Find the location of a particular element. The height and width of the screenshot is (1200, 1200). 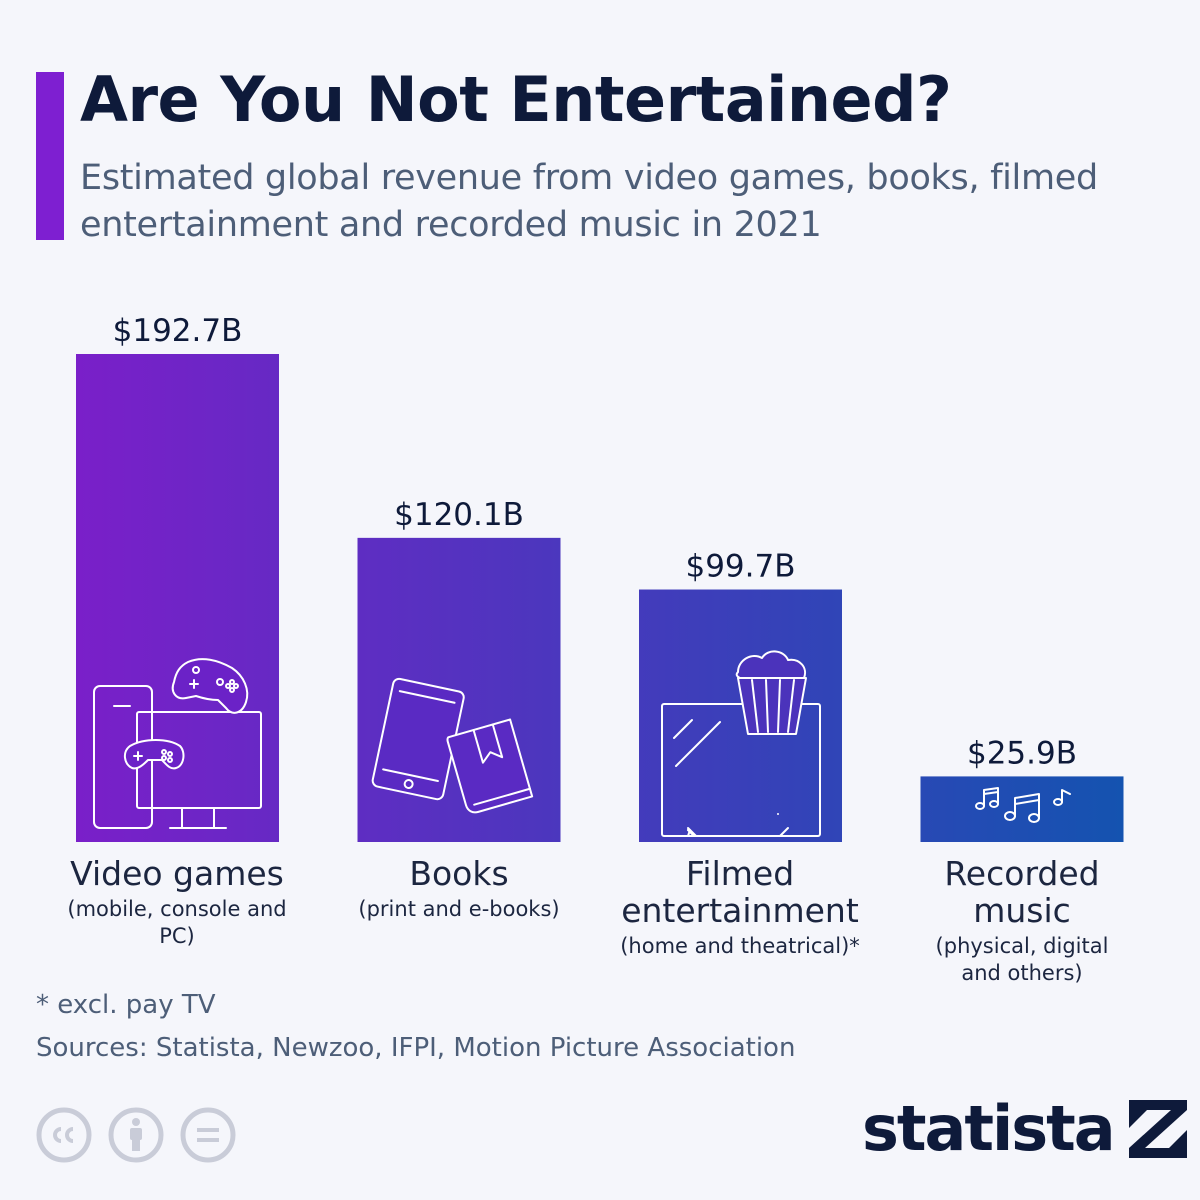

chart-title: Are You Not Entertained? is located at coordinates (516, 99).